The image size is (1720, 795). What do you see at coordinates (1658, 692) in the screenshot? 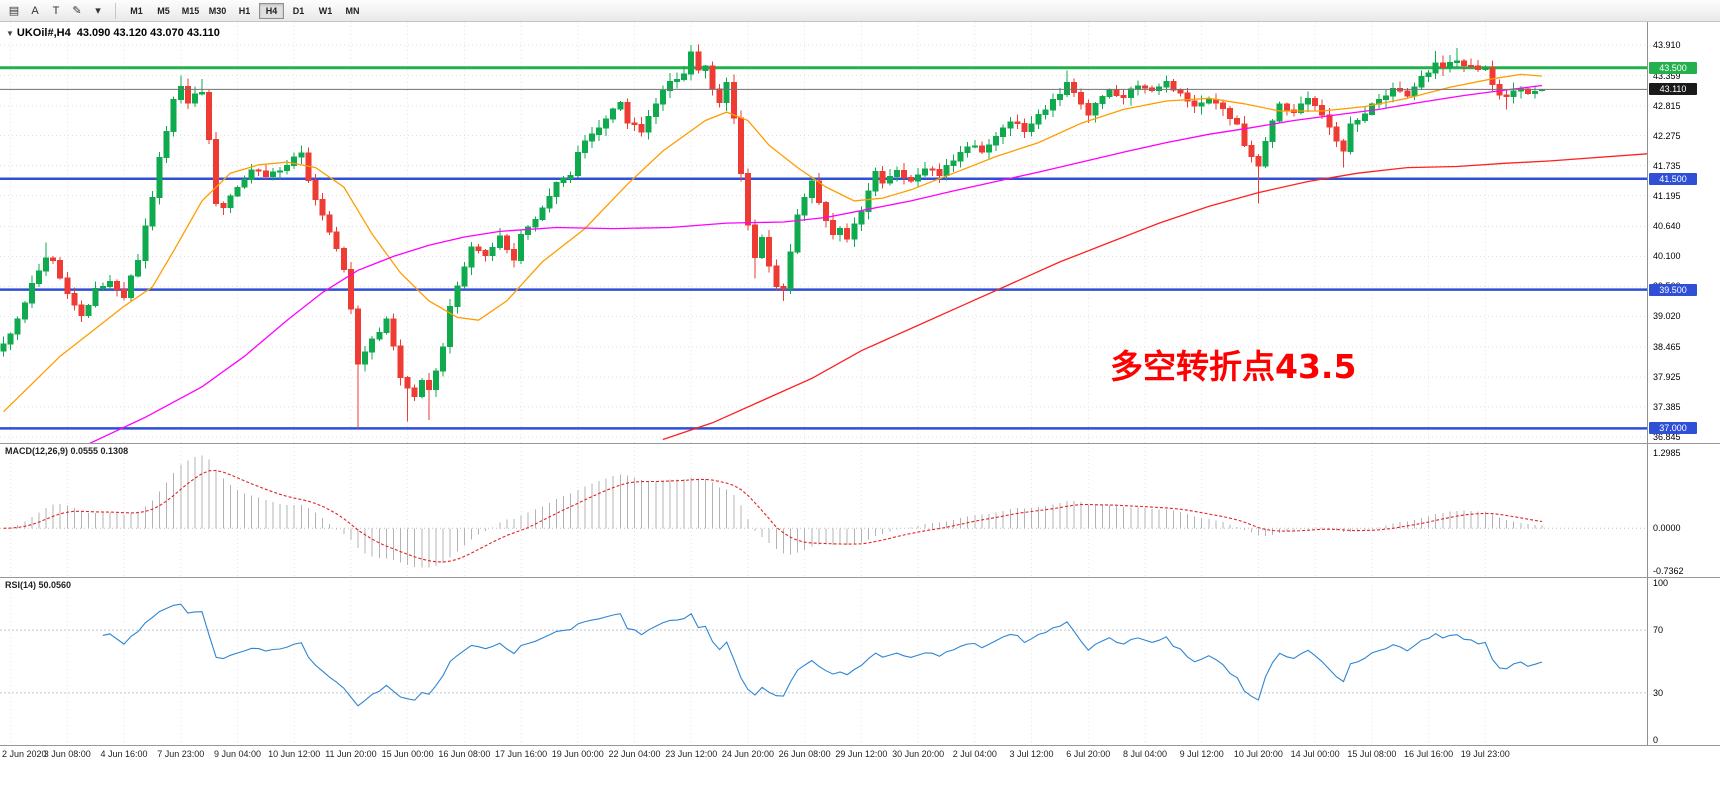
I see `rsi-axis-label: 30` at bounding box center [1658, 692].